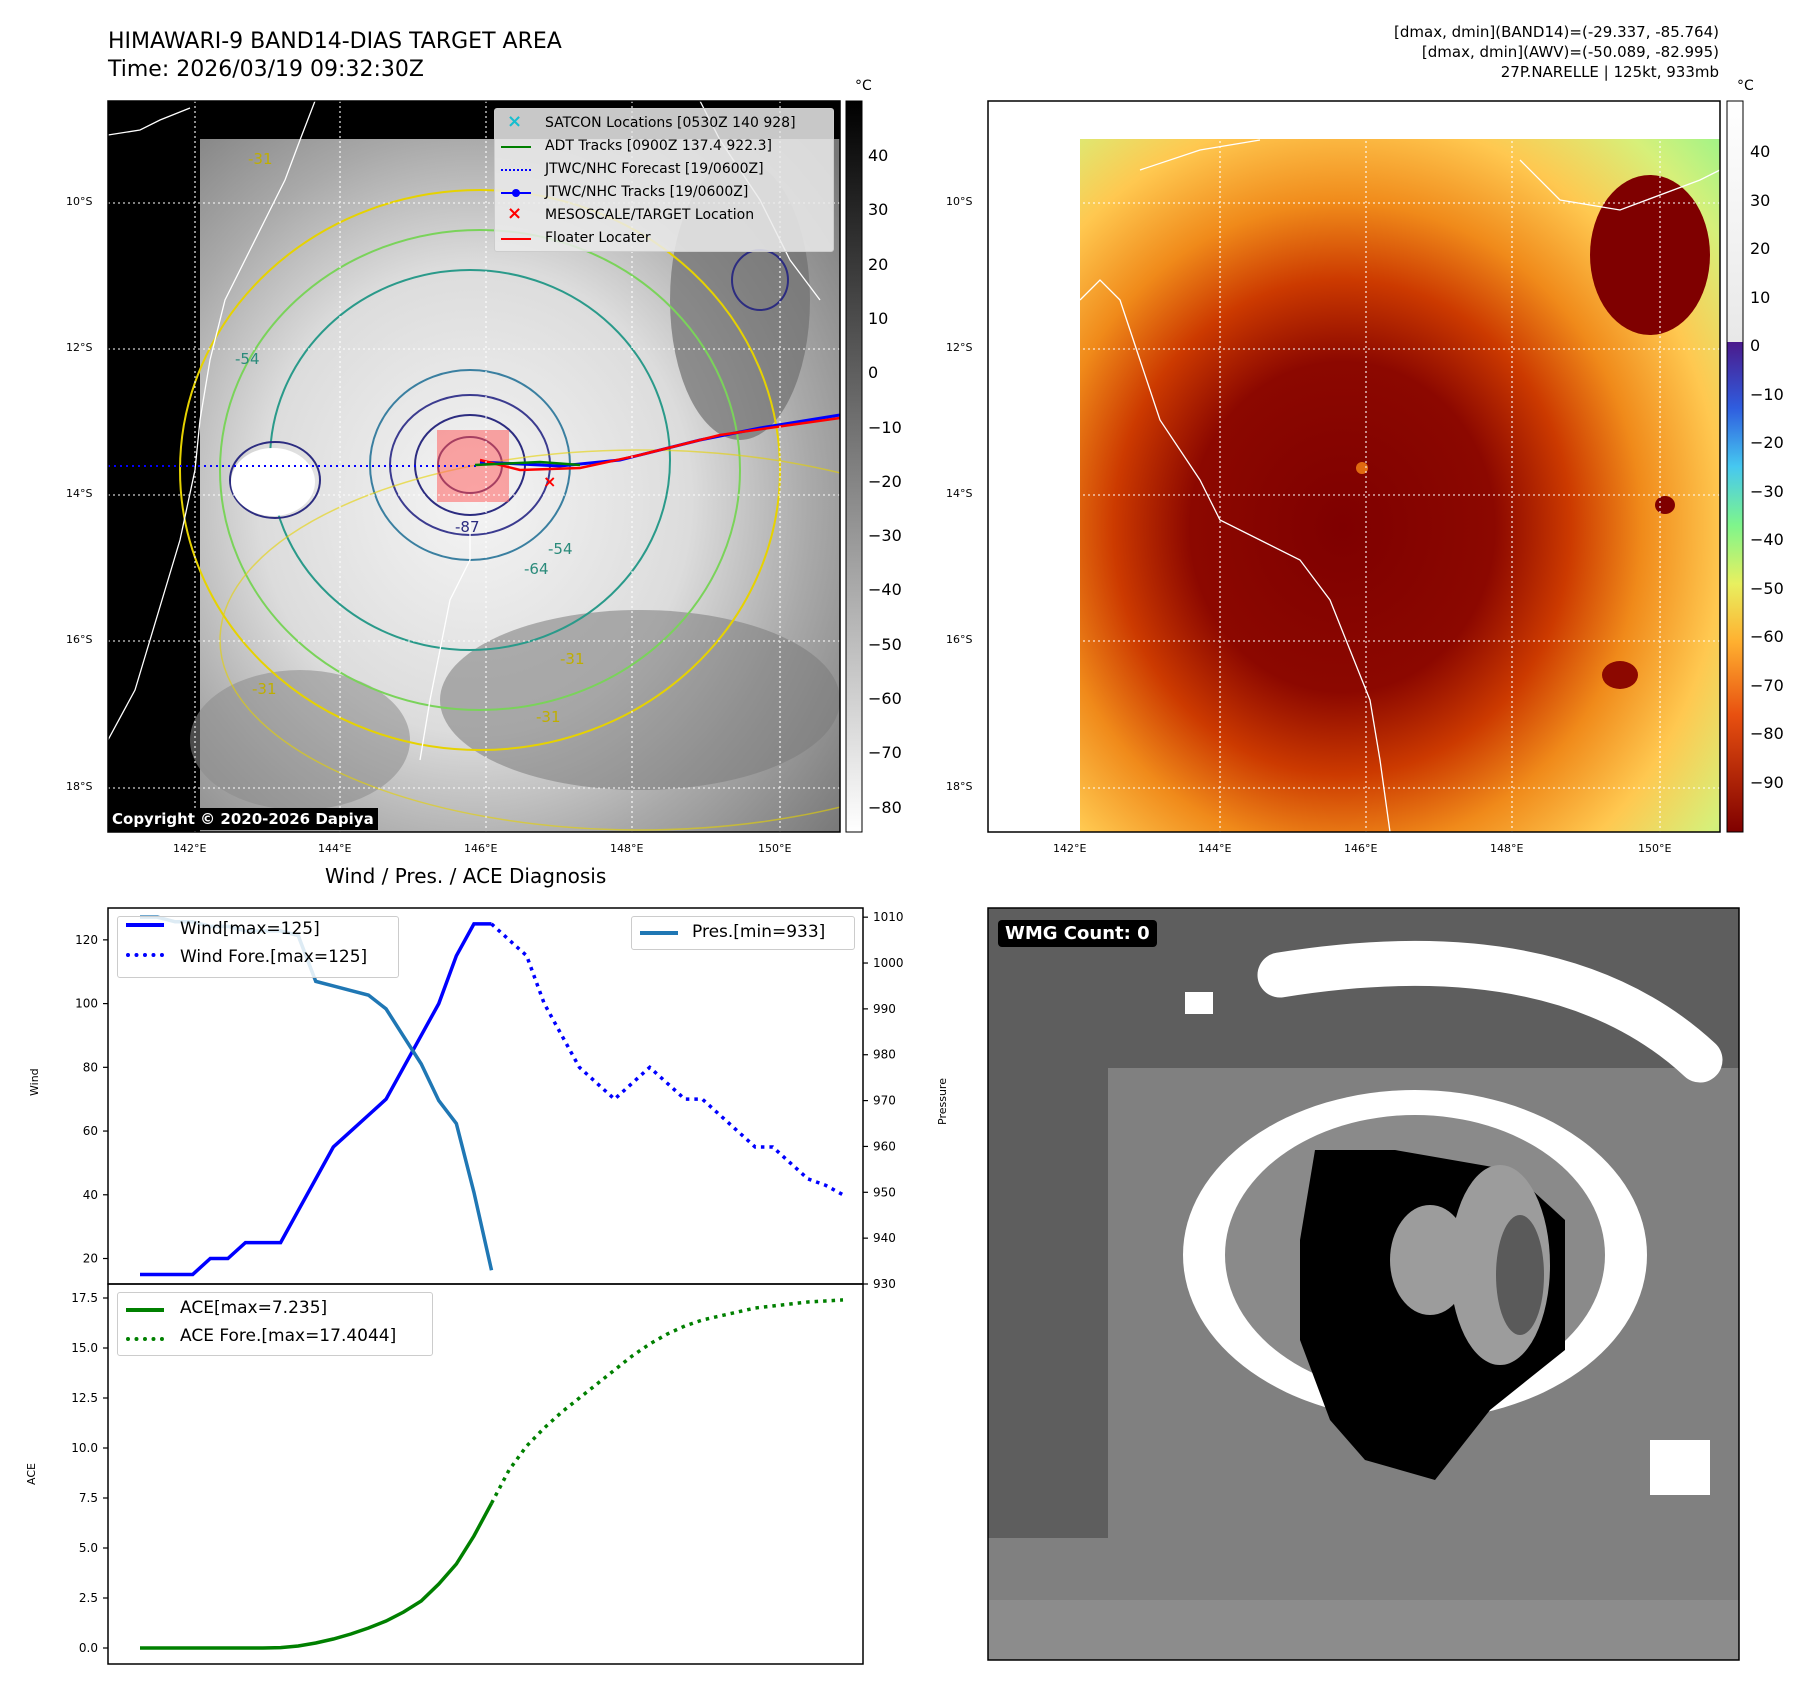 The height and width of the screenshot is (1690, 1801). Describe the element at coordinates (466, 876) in the screenshot. I see `diagnosis-title: Wind / Pres. / ACE Diagnosis` at that location.